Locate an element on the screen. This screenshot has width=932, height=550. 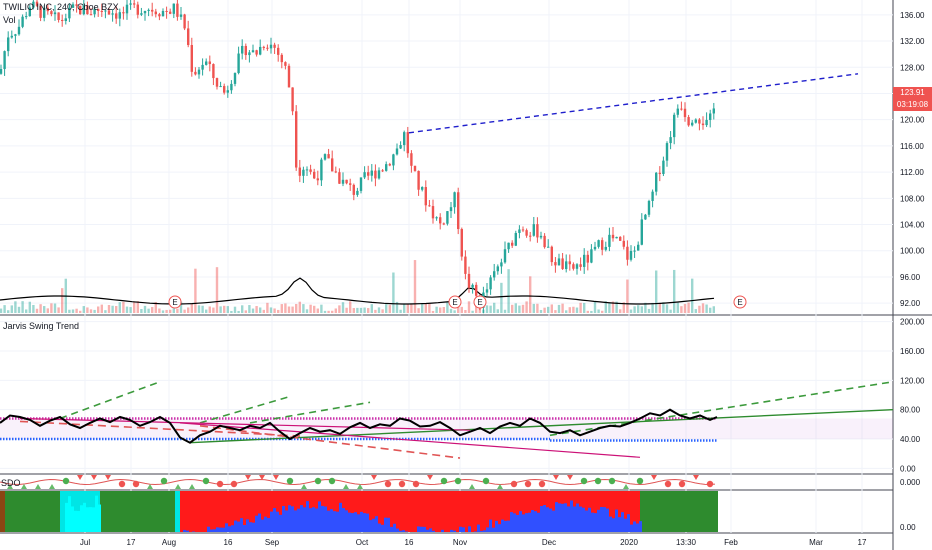
sdo-legend: SDO is located at coordinates (11, 483).